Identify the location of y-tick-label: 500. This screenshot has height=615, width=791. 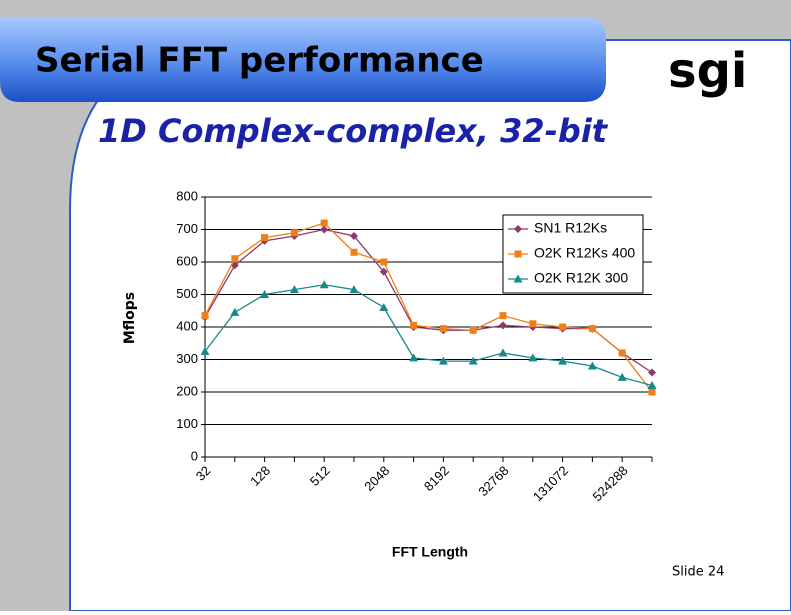
(187, 293).